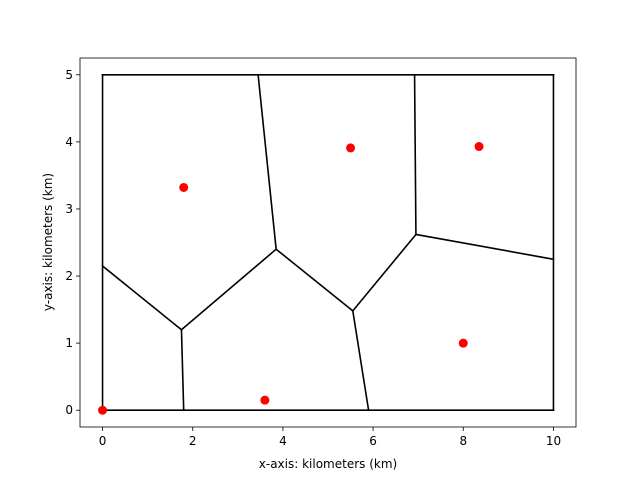  What do you see at coordinates (328, 464) in the screenshot?
I see `x-axis-label: x-axis: kilometers (km)` at bounding box center [328, 464].